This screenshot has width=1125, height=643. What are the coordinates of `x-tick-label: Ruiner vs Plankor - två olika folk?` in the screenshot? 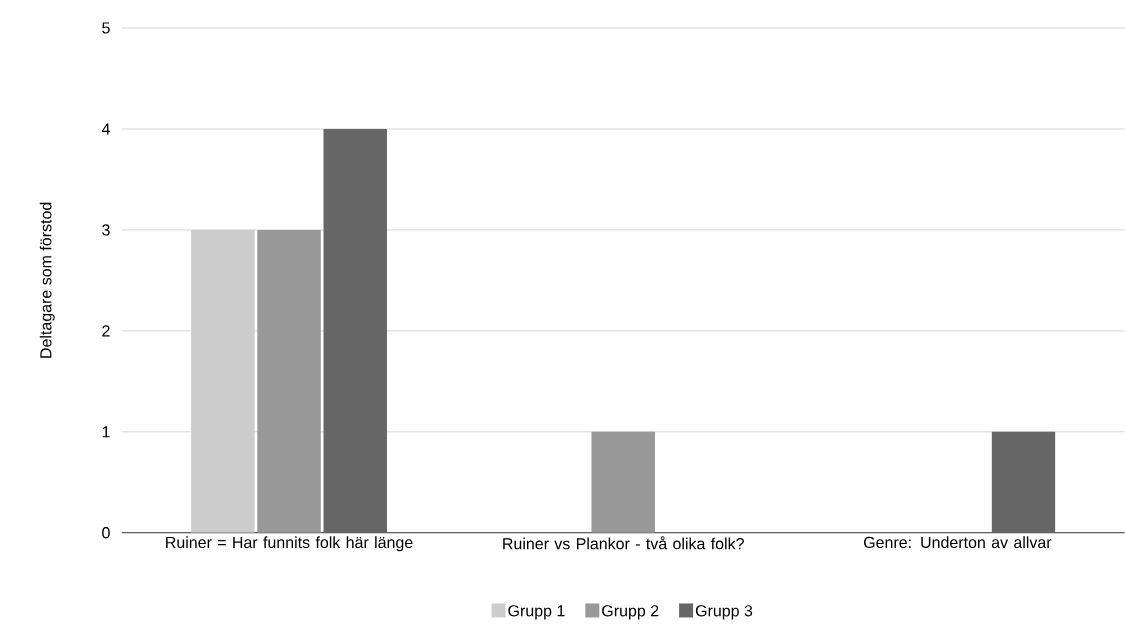 It's located at (623, 543).